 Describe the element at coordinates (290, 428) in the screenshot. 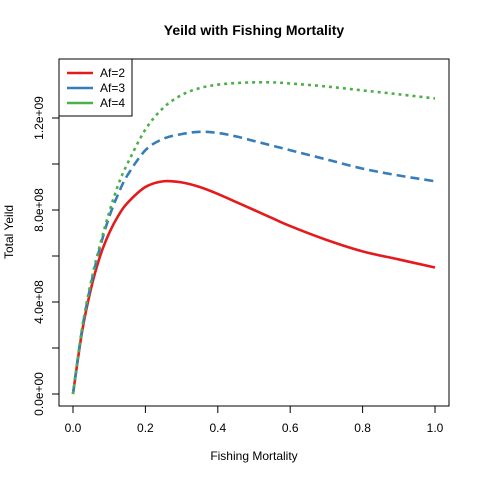

I see `x-tick-label: 0.6` at that location.